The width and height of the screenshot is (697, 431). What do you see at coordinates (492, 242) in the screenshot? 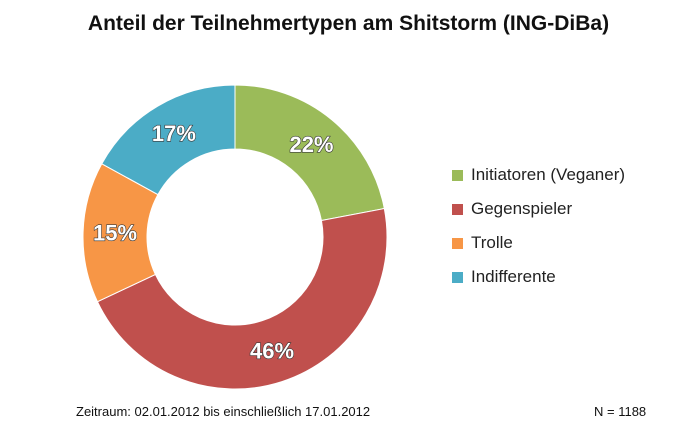
I see `legend-label-trolle: Trolle` at bounding box center [492, 242].